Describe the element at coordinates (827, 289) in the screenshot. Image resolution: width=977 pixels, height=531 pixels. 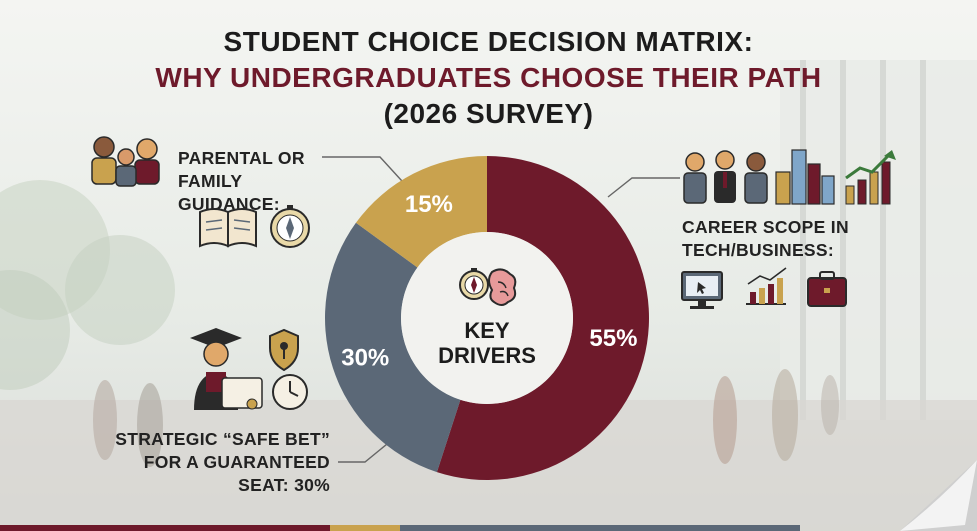
I see `briefcase-icon` at that location.